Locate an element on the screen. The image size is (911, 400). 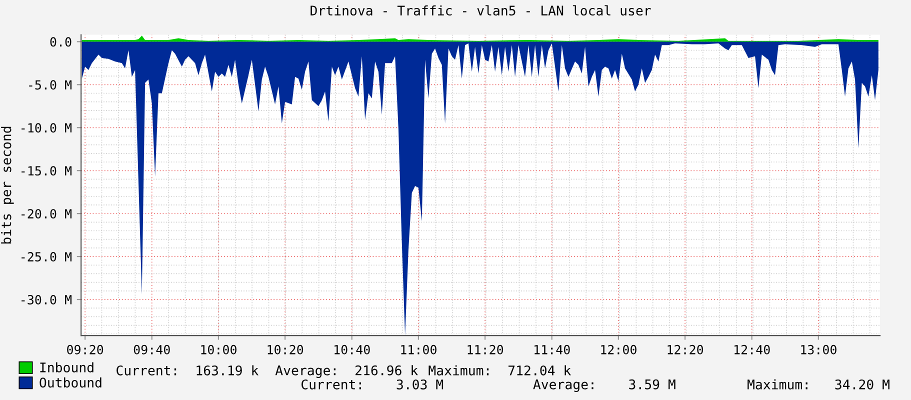
y-axis-title: bits per second is located at coordinates (7, 185).